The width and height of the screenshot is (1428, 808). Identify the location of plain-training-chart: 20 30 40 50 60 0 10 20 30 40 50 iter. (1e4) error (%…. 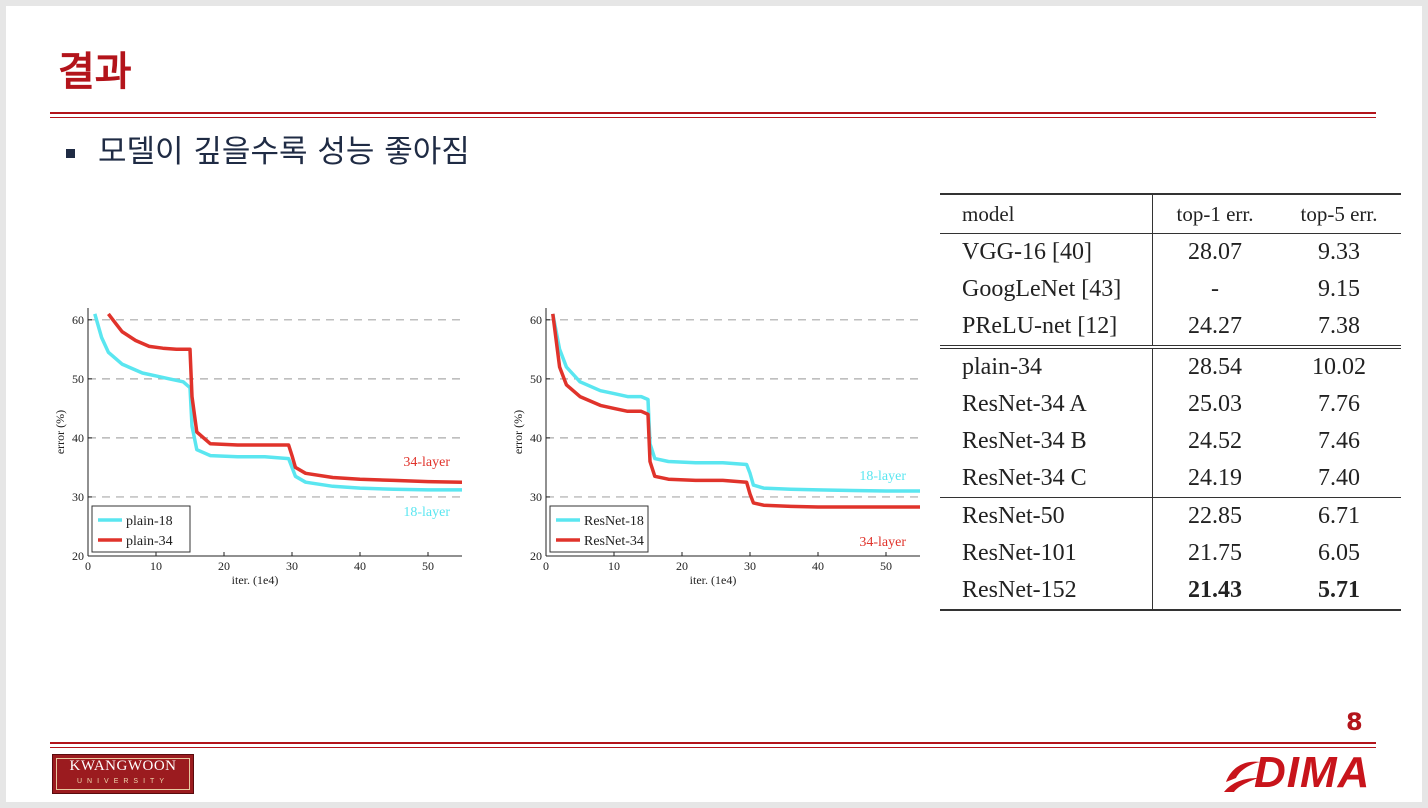
(257, 447).